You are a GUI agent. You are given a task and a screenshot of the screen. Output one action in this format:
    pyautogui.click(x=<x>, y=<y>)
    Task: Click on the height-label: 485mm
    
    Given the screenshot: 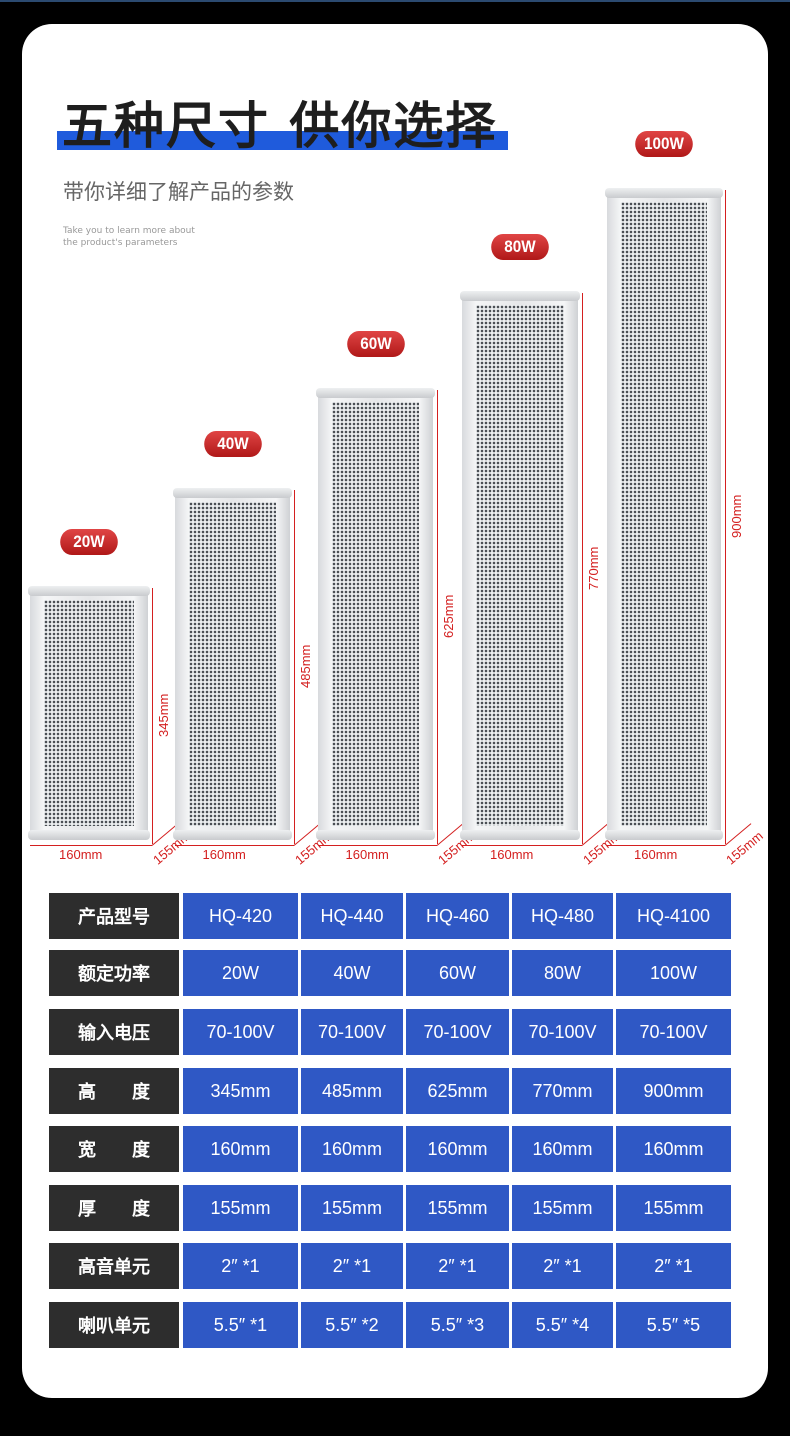 What is the action you would take?
    pyautogui.click(x=305, y=666)
    